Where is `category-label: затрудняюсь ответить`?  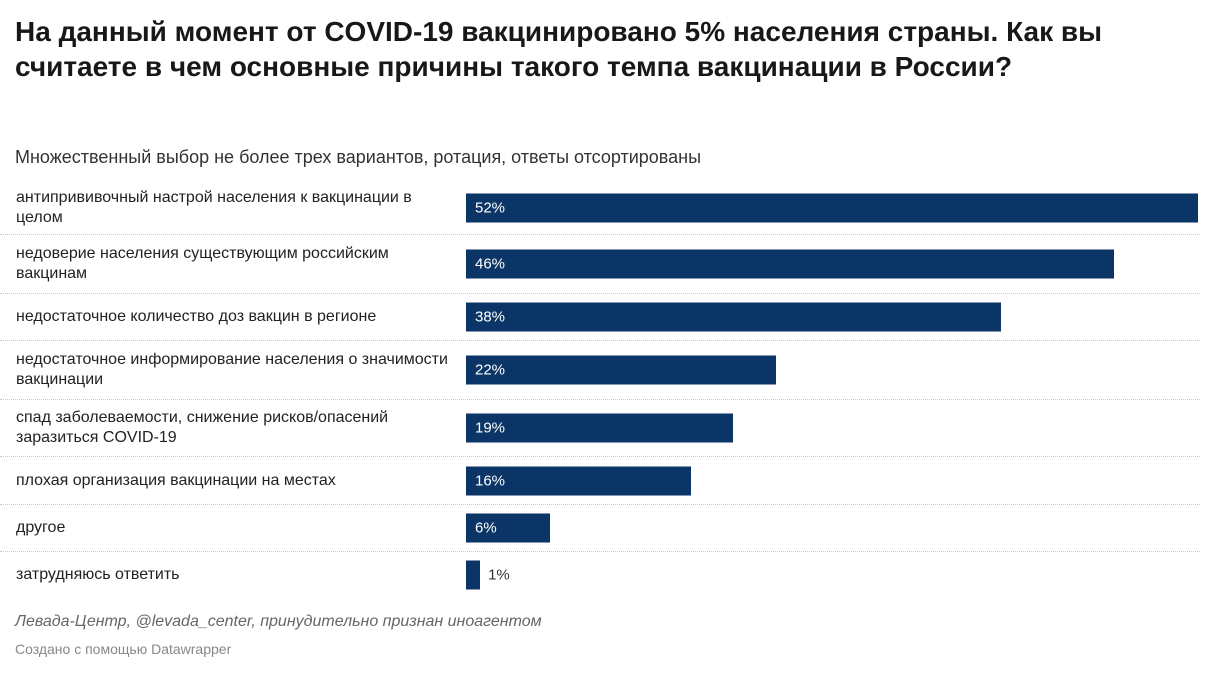
category-label: затрудняюсь ответить is located at coordinates (98, 574).